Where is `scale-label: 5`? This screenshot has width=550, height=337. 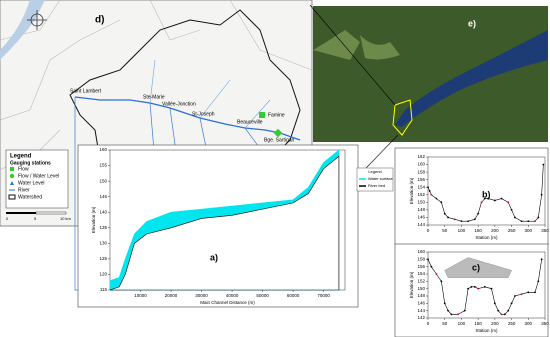
scale-label: 5 is located at coordinates (35, 218).